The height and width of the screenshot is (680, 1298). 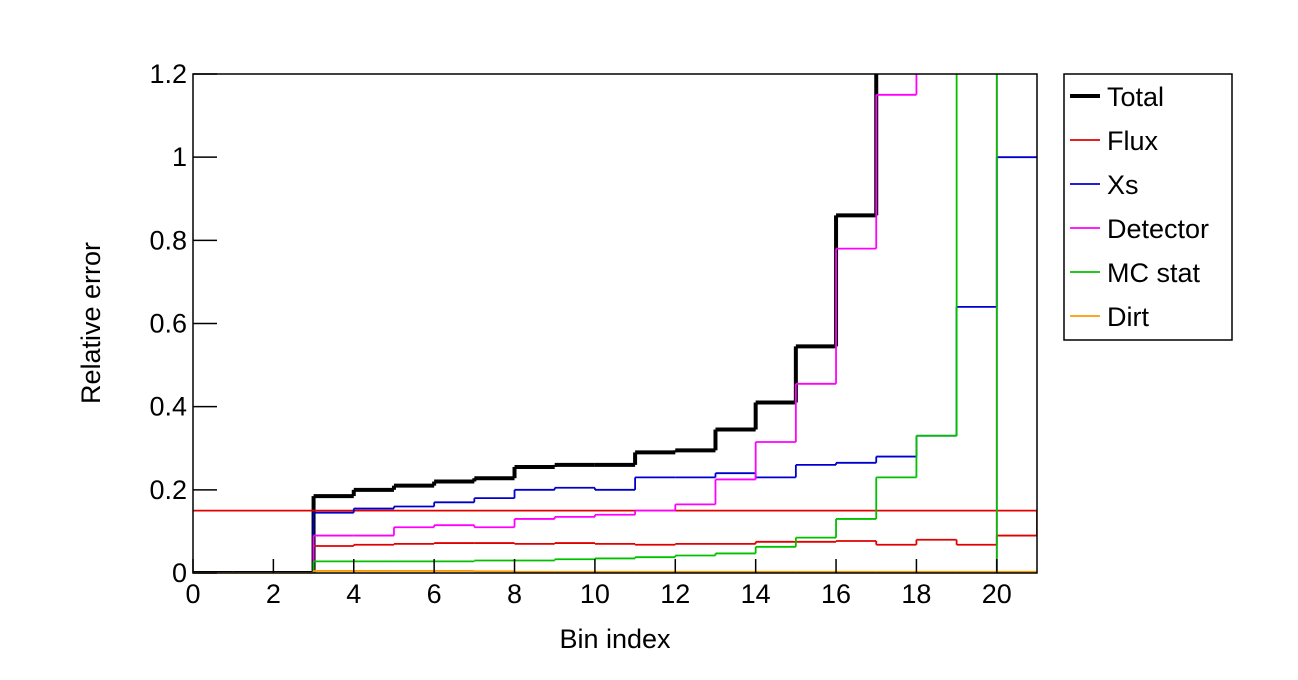 What do you see at coordinates (273, 594) in the screenshot?
I see `x-tick-label: 2` at bounding box center [273, 594].